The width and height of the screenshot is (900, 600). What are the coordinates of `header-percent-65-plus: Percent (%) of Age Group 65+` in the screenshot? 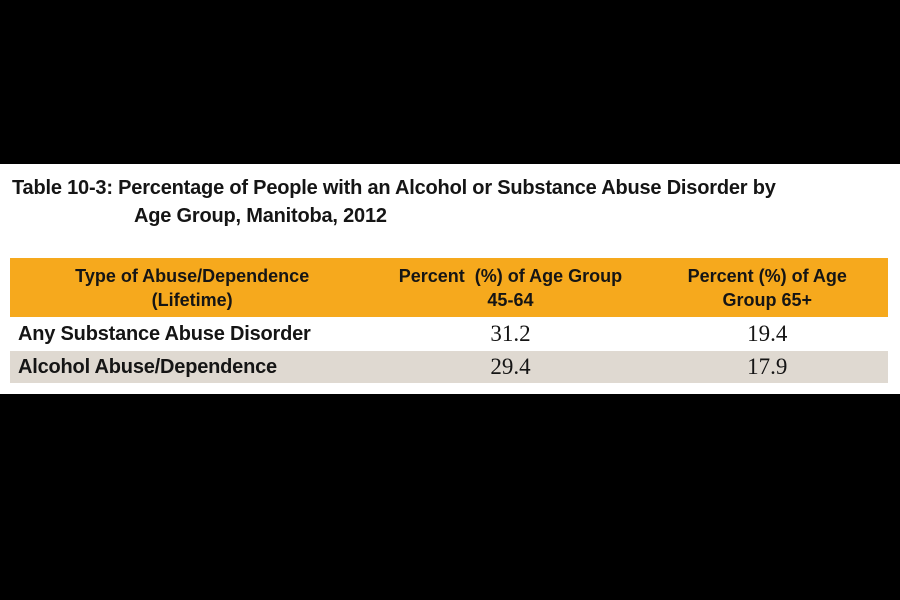 It's located at (767, 287).